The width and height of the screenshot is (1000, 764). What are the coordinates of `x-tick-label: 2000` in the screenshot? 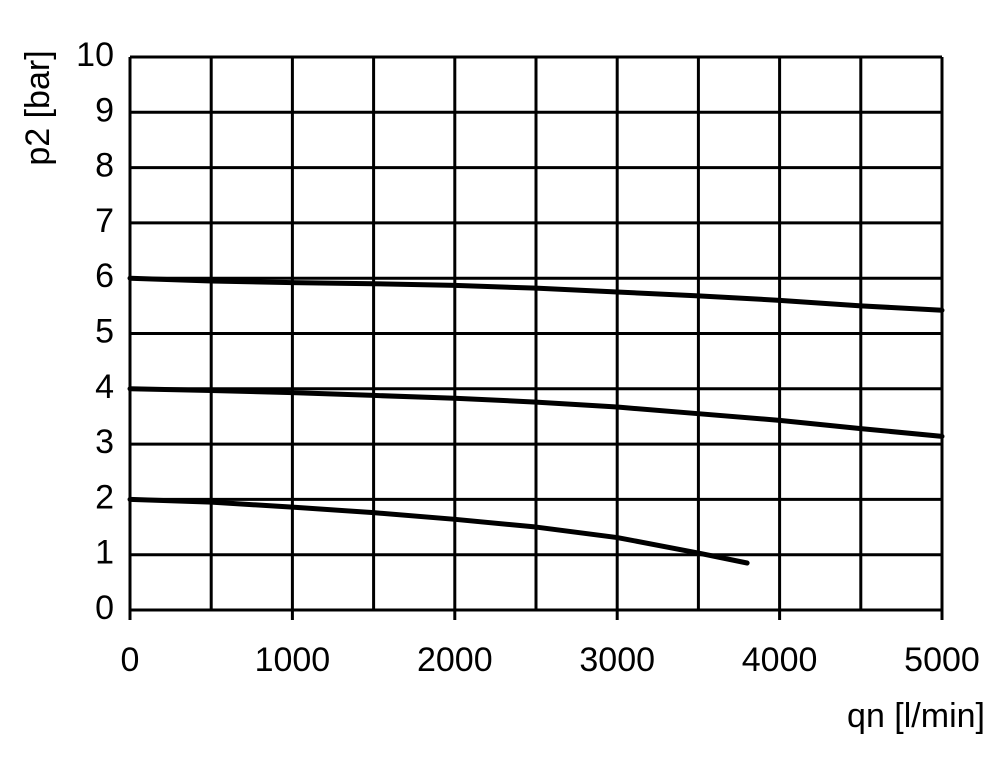 It's located at (455, 660).